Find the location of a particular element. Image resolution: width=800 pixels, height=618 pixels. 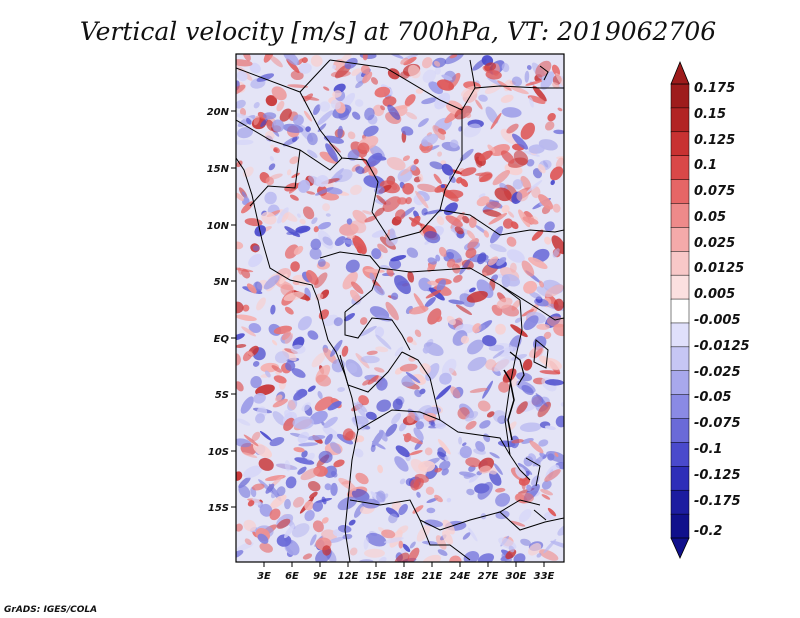

lon-label: 6E is located at coordinates (292, 576).